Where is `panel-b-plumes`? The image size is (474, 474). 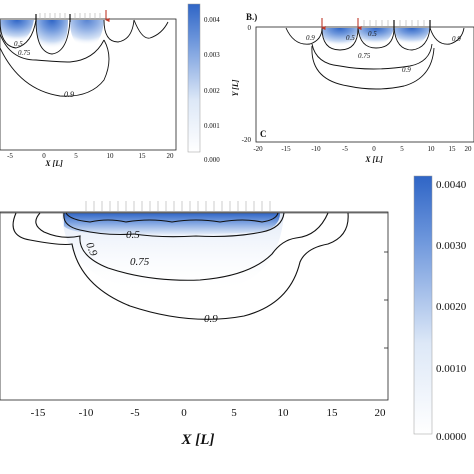 panel-b-plumes is located at coordinates (376, 38).